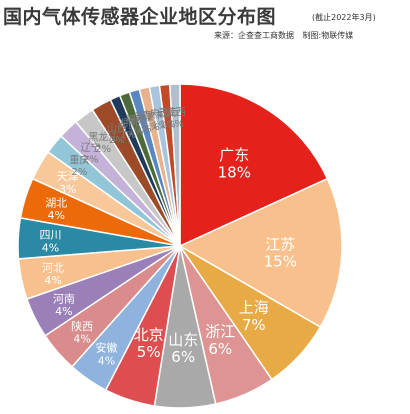 The width and height of the screenshot is (410, 414). Describe the element at coordinates (280, 244) in the screenshot. I see `slice-label-1: 江苏` at that location.